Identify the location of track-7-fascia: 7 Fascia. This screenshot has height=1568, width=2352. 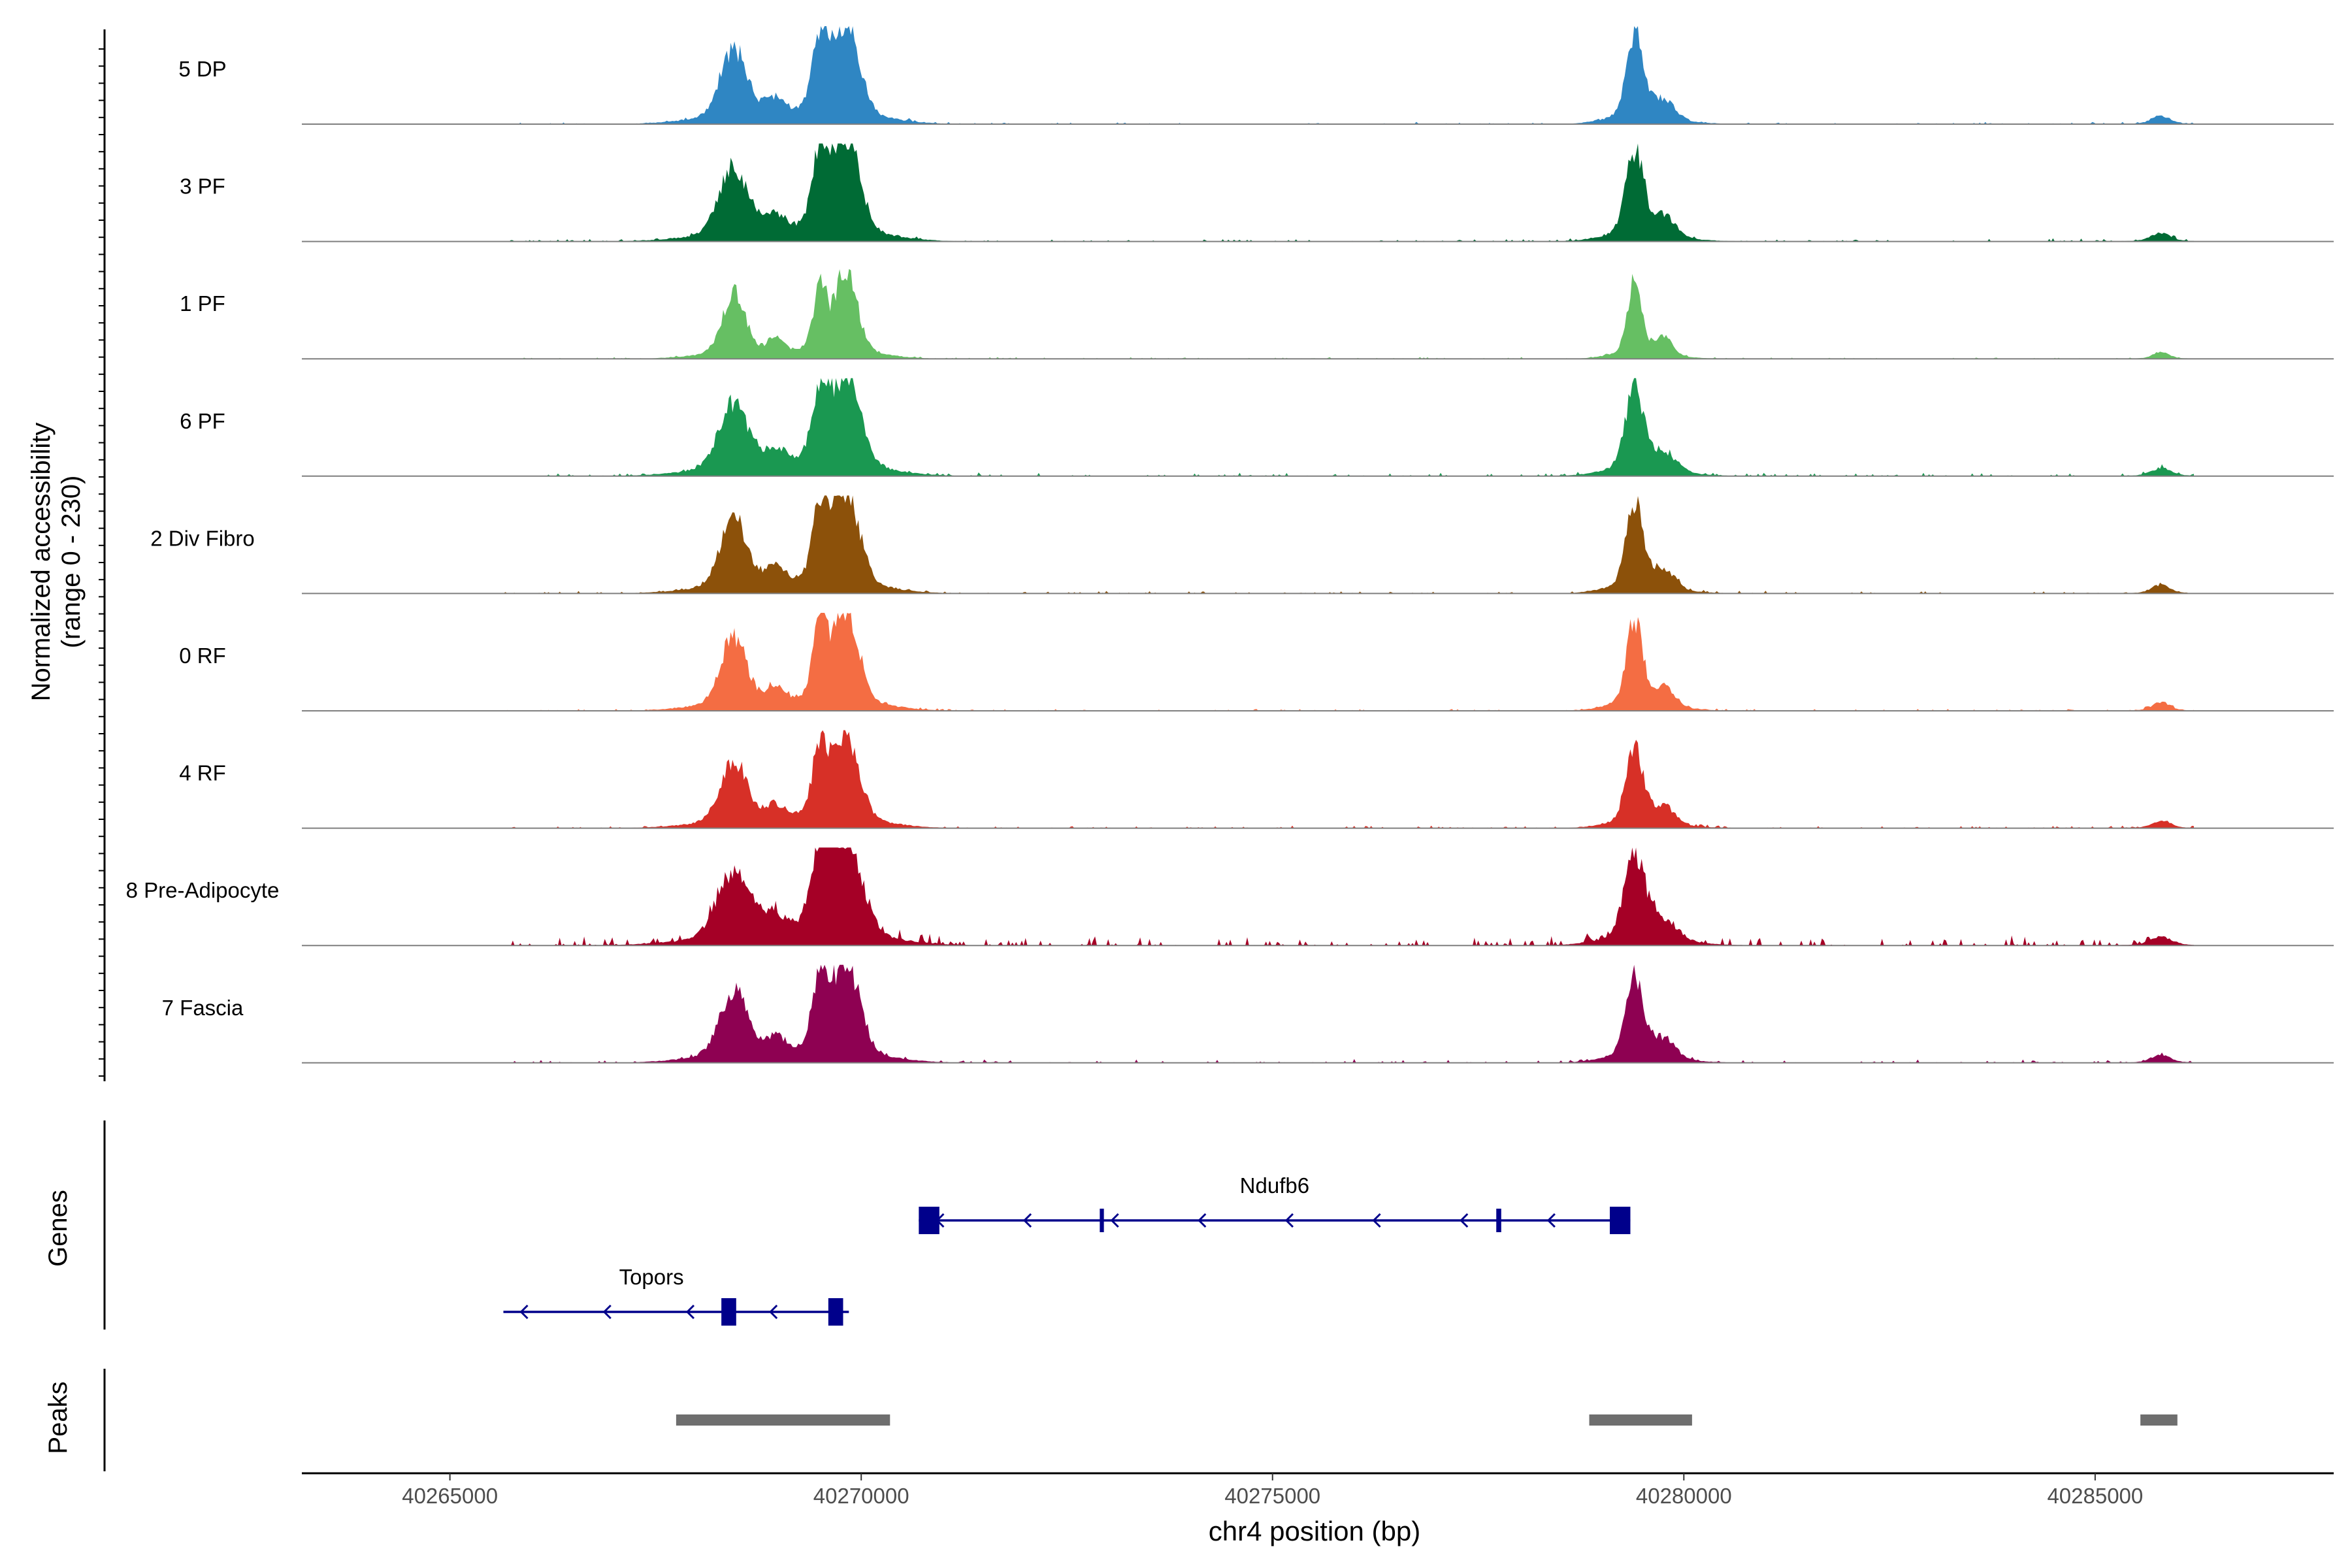
(1248, 1014).